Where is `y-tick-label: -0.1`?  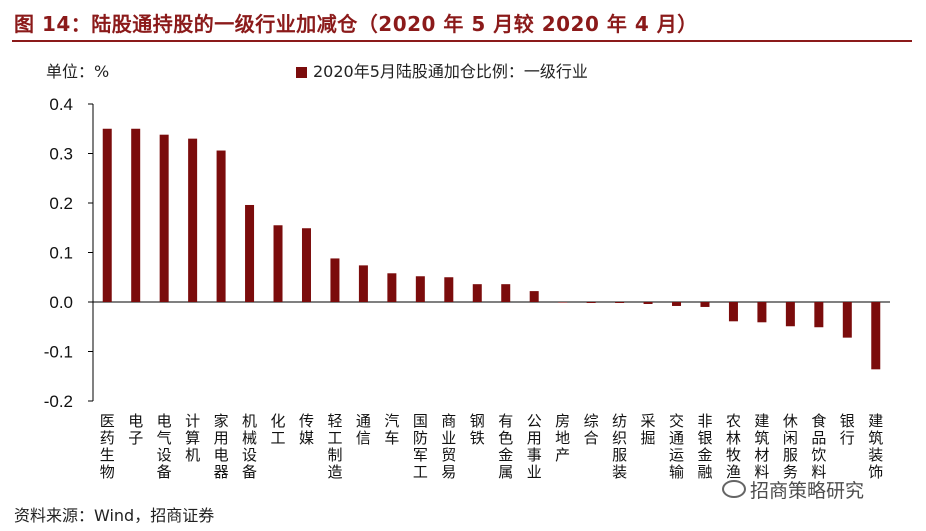 y-tick-label: -0.1 is located at coordinates (58, 352).